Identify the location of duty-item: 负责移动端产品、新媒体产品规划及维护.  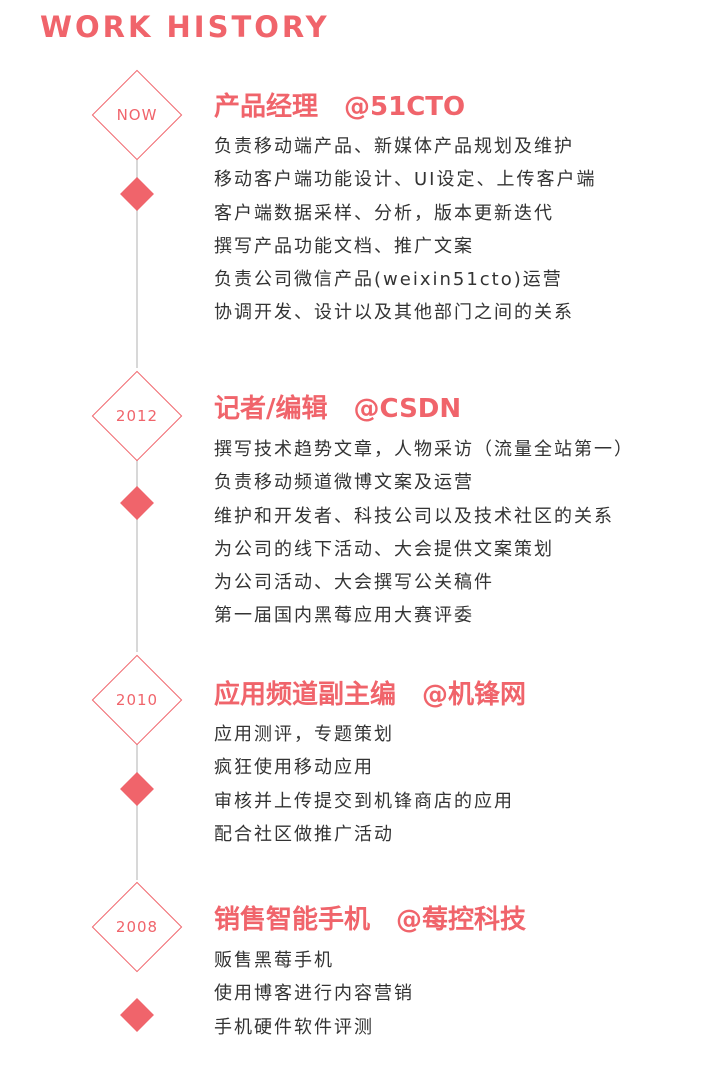
(394, 146).